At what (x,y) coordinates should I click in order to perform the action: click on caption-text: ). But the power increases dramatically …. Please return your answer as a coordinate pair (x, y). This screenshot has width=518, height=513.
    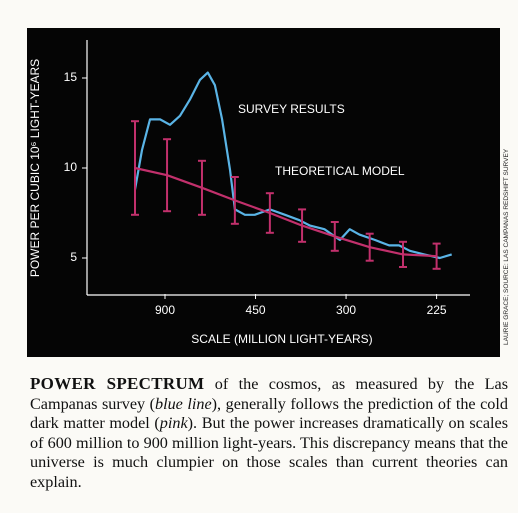
    Looking at the image, I should click on (269, 452).